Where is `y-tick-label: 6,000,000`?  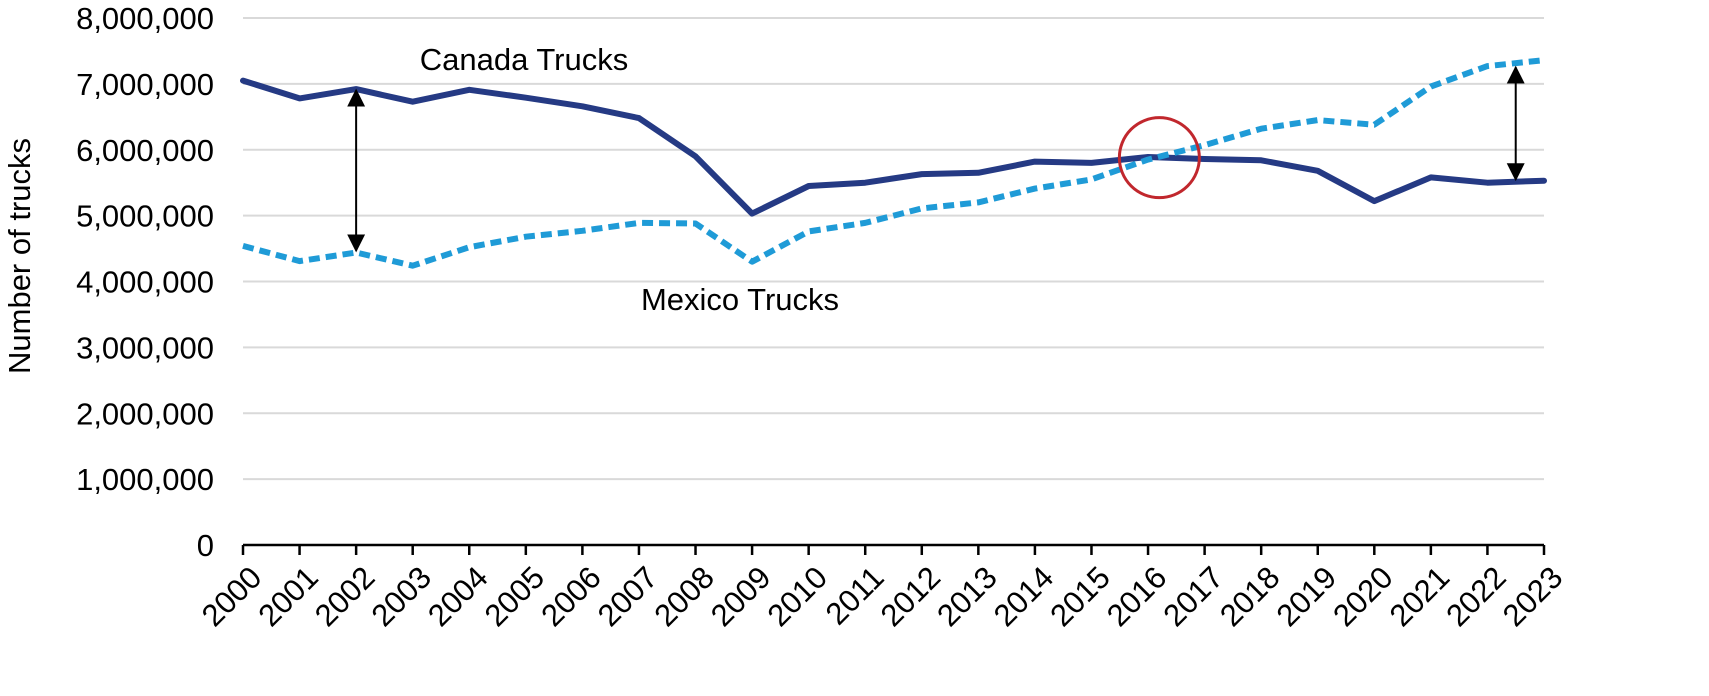 y-tick-label: 6,000,000 is located at coordinates (145, 150).